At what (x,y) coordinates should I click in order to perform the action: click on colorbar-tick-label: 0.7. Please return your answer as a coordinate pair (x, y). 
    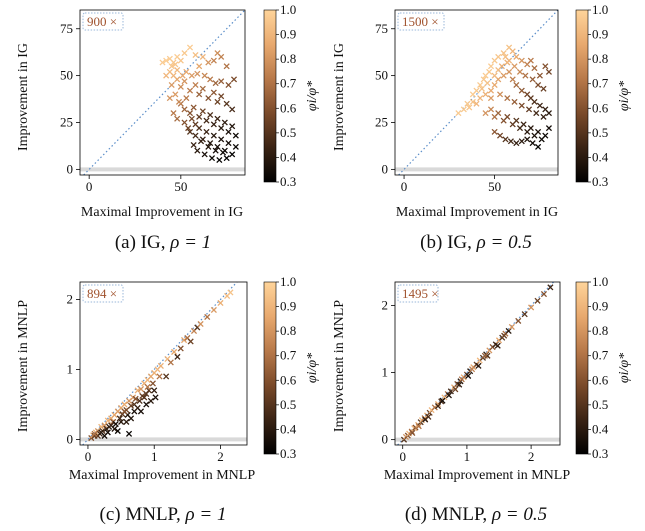
    Looking at the image, I should click on (600, 83).